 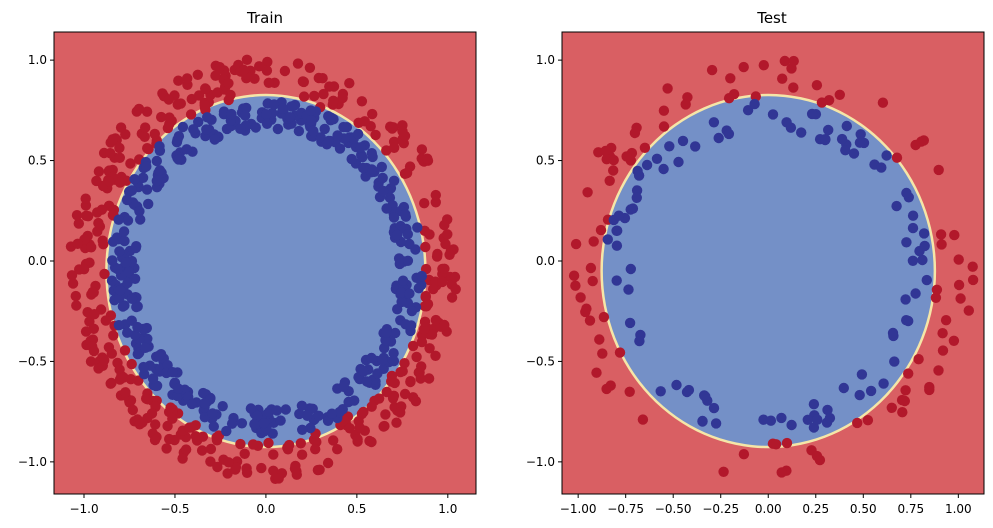 I want to click on test-x-tick-label: −0.50, so click(x=673, y=509).